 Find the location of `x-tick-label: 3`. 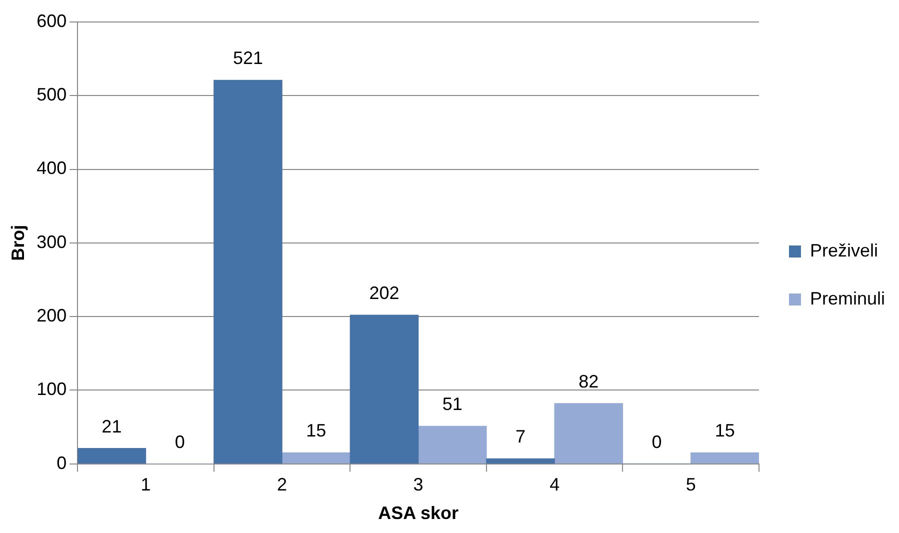

x-tick-label: 3 is located at coordinates (418, 484).